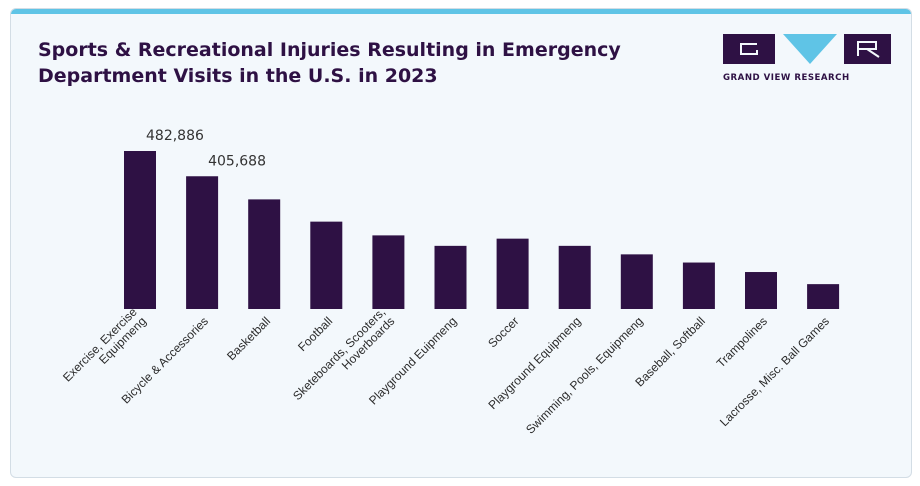  I want to click on data-label-0: 482,886, so click(175, 136).